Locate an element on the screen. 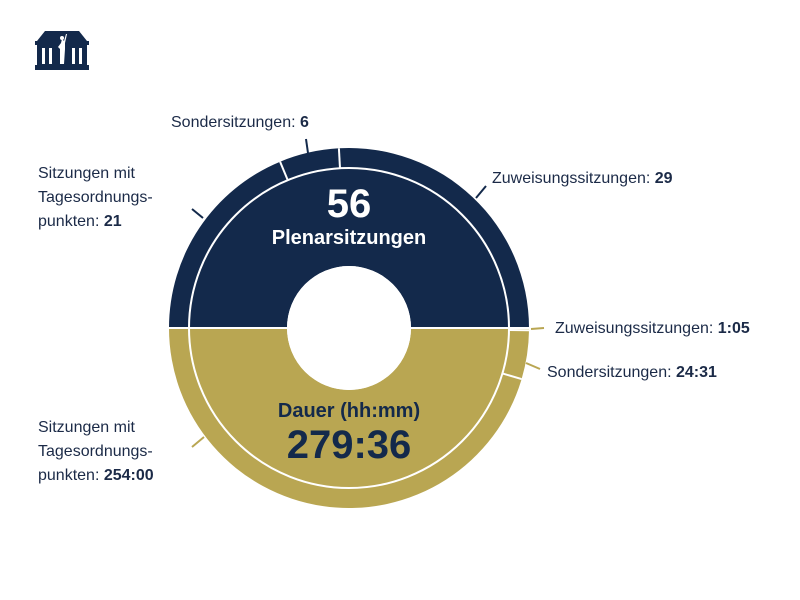 The image size is (800, 600). label-top-special: Sondersitzungen: 6 is located at coordinates (240, 123).